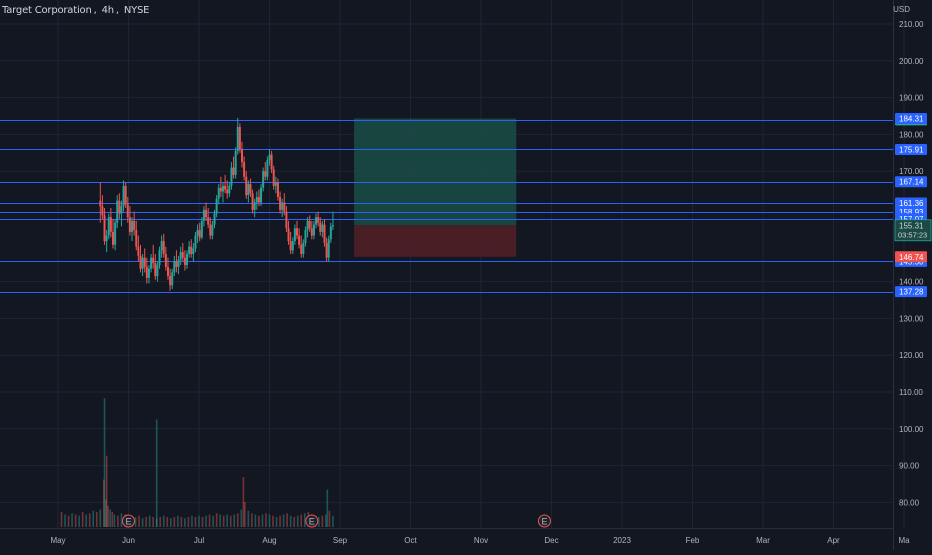 The height and width of the screenshot is (555, 932). I want to click on line-price-badge: 161.36, so click(911, 203).